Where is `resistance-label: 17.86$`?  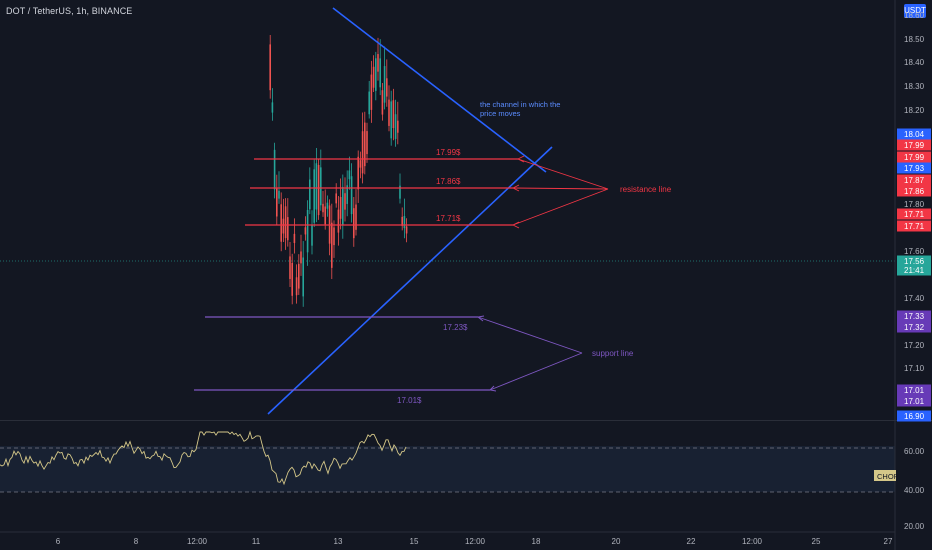
resistance-label: 17.86$ is located at coordinates (448, 181).